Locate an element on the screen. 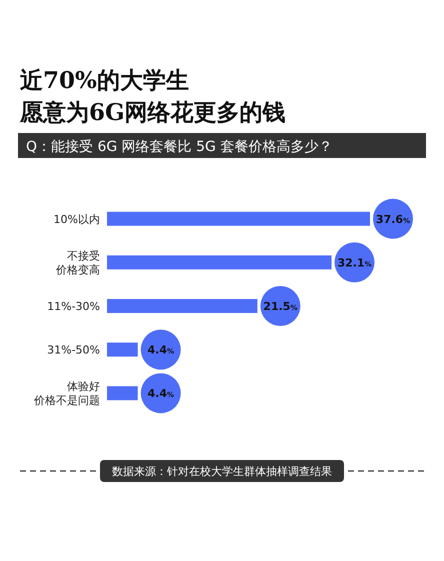  picture-source-banner: 数据来源：针对在校大学生群体抽样调查结果 is located at coordinates (222, 471).